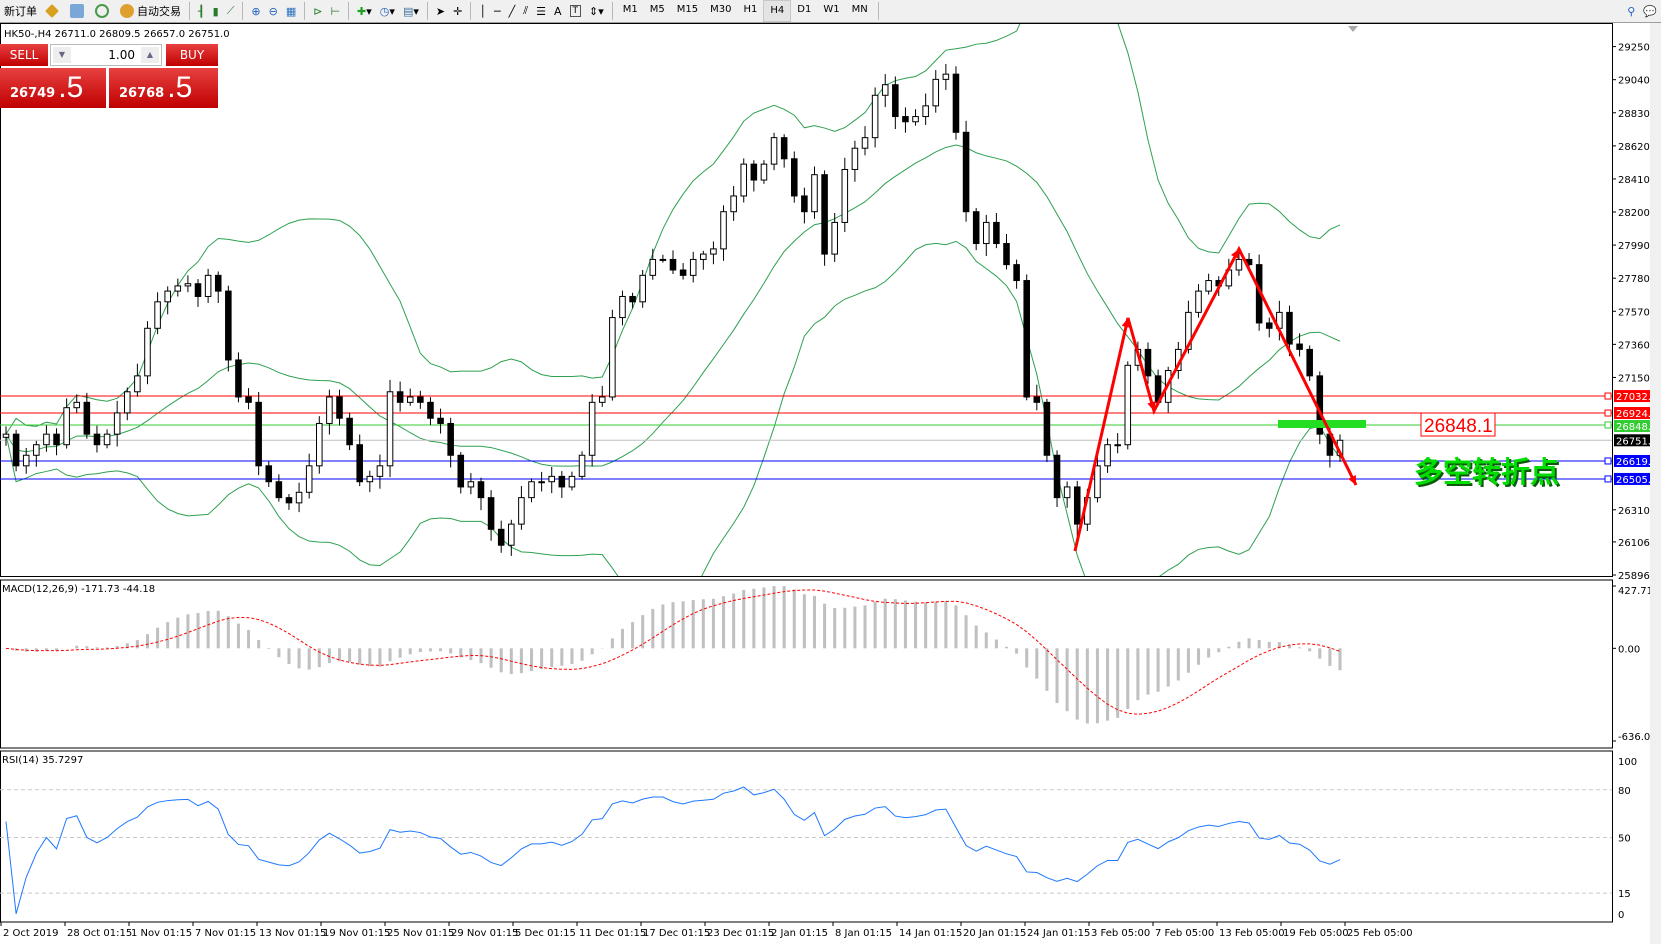  Describe the element at coordinates (1637, 737) in the screenshot. I see `macd-tick-label: -636.02` at that location.